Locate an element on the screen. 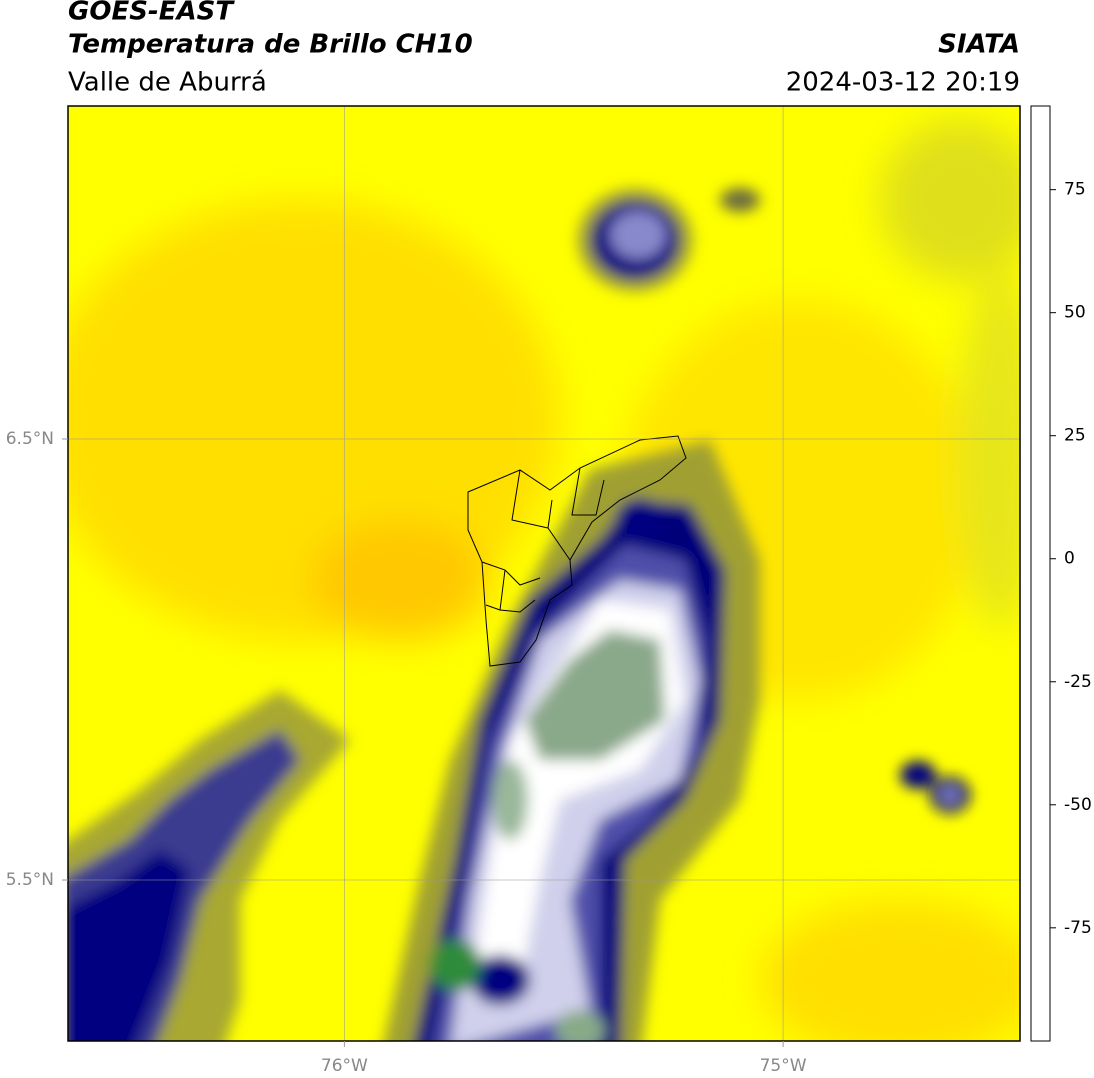 The image size is (1094, 1078). title: GOES-EAST is located at coordinates (151, 13).